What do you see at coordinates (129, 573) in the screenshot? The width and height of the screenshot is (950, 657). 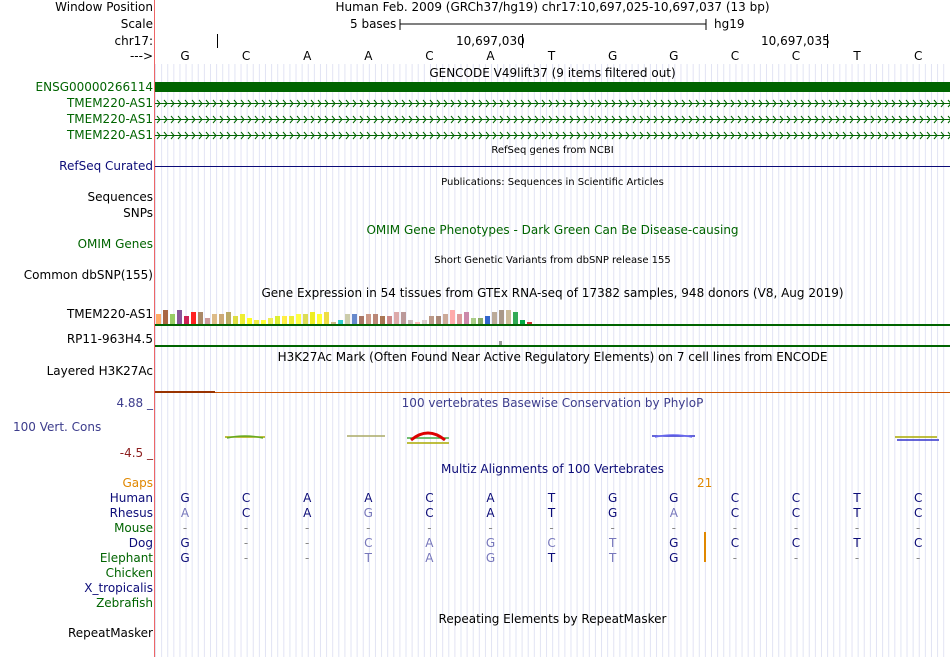 I see `multiz-species-label: Chicken` at bounding box center [129, 573].